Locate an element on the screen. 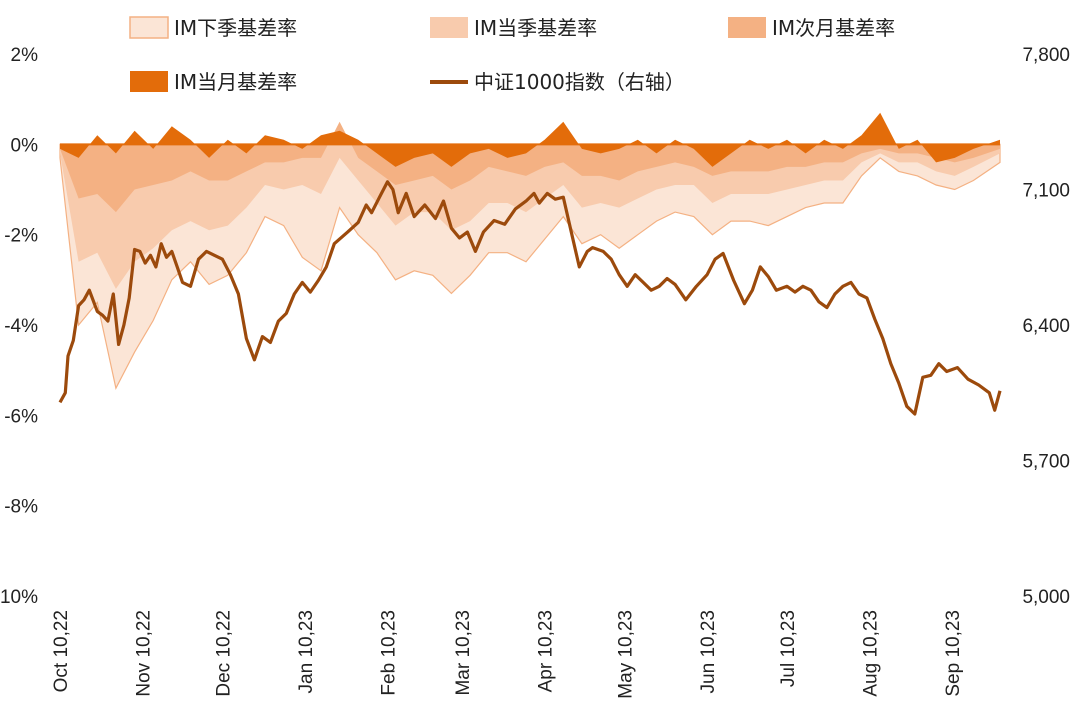  legend: IM下季基差率 IM当季基差率 IM次月基差率 IM当月基差率 中证1000指数（右轴） is located at coordinates (512, 55).